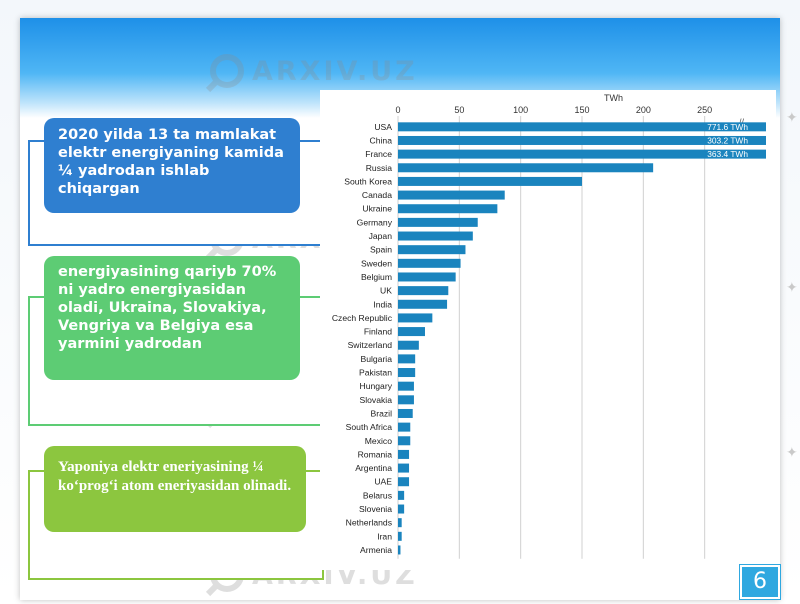 The width and height of the screenshot is (800, 604). I want to click on category-label: Slovenia, so click(375, 509).